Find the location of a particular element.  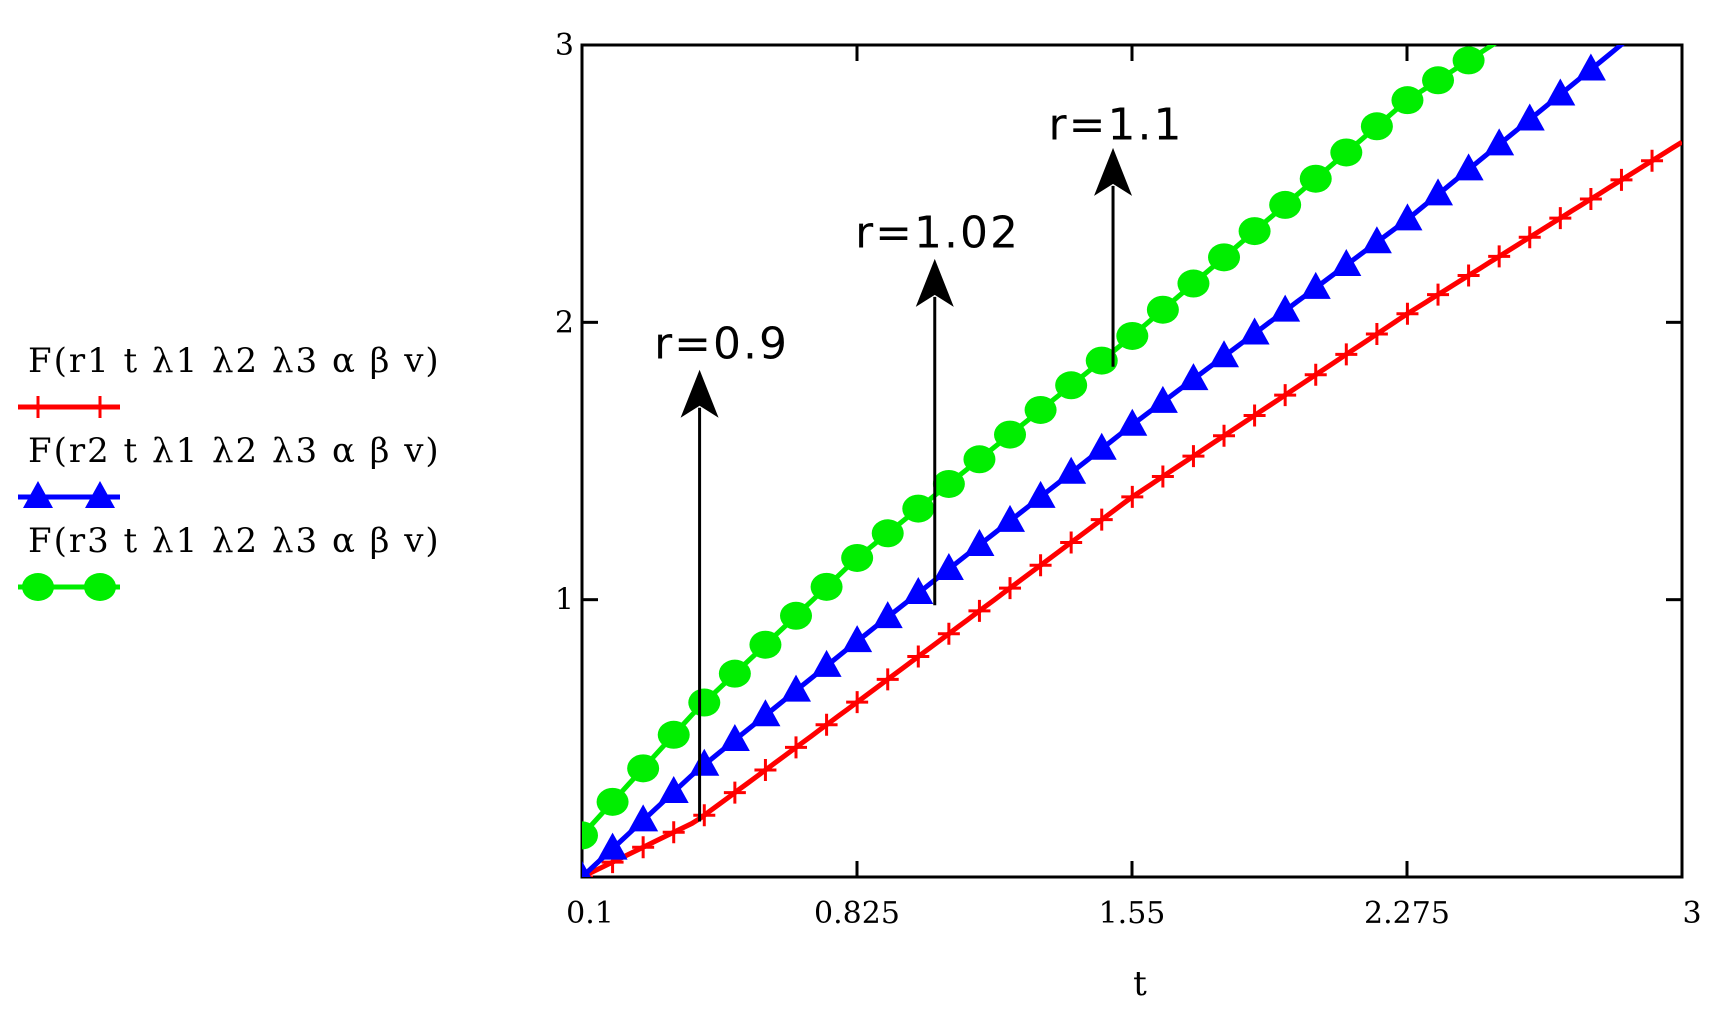

x-tick-label: 0.825 is located at coordinates (857, 913).